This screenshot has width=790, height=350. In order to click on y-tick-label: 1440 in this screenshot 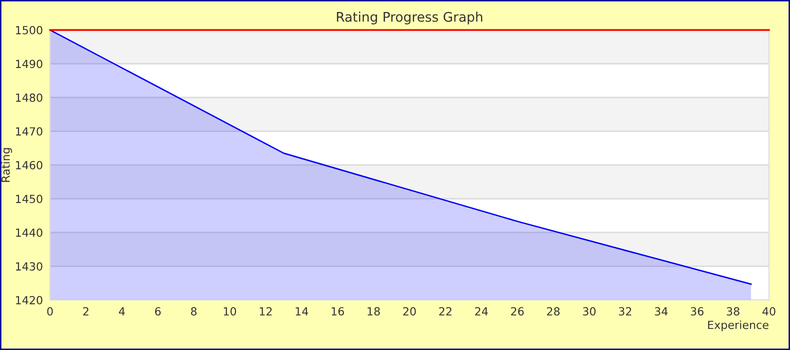, I will do `click(29, 232)`.